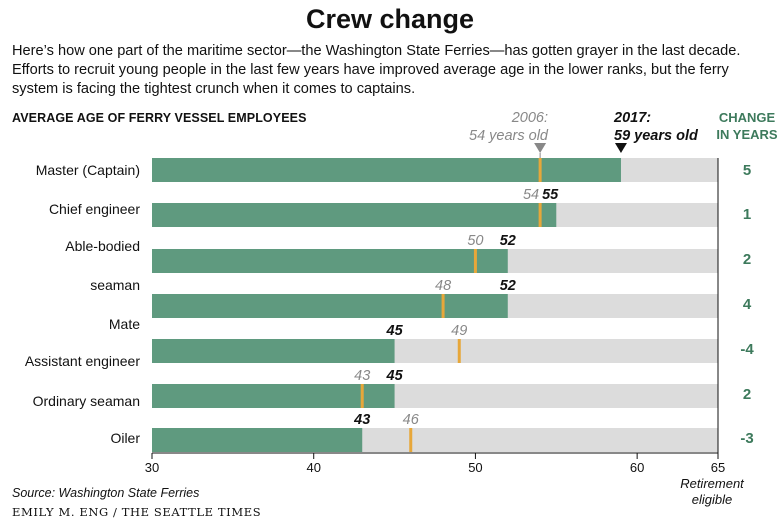 The image size is (780, 520). I want to click on category-label: Mate, so click(124, 324).